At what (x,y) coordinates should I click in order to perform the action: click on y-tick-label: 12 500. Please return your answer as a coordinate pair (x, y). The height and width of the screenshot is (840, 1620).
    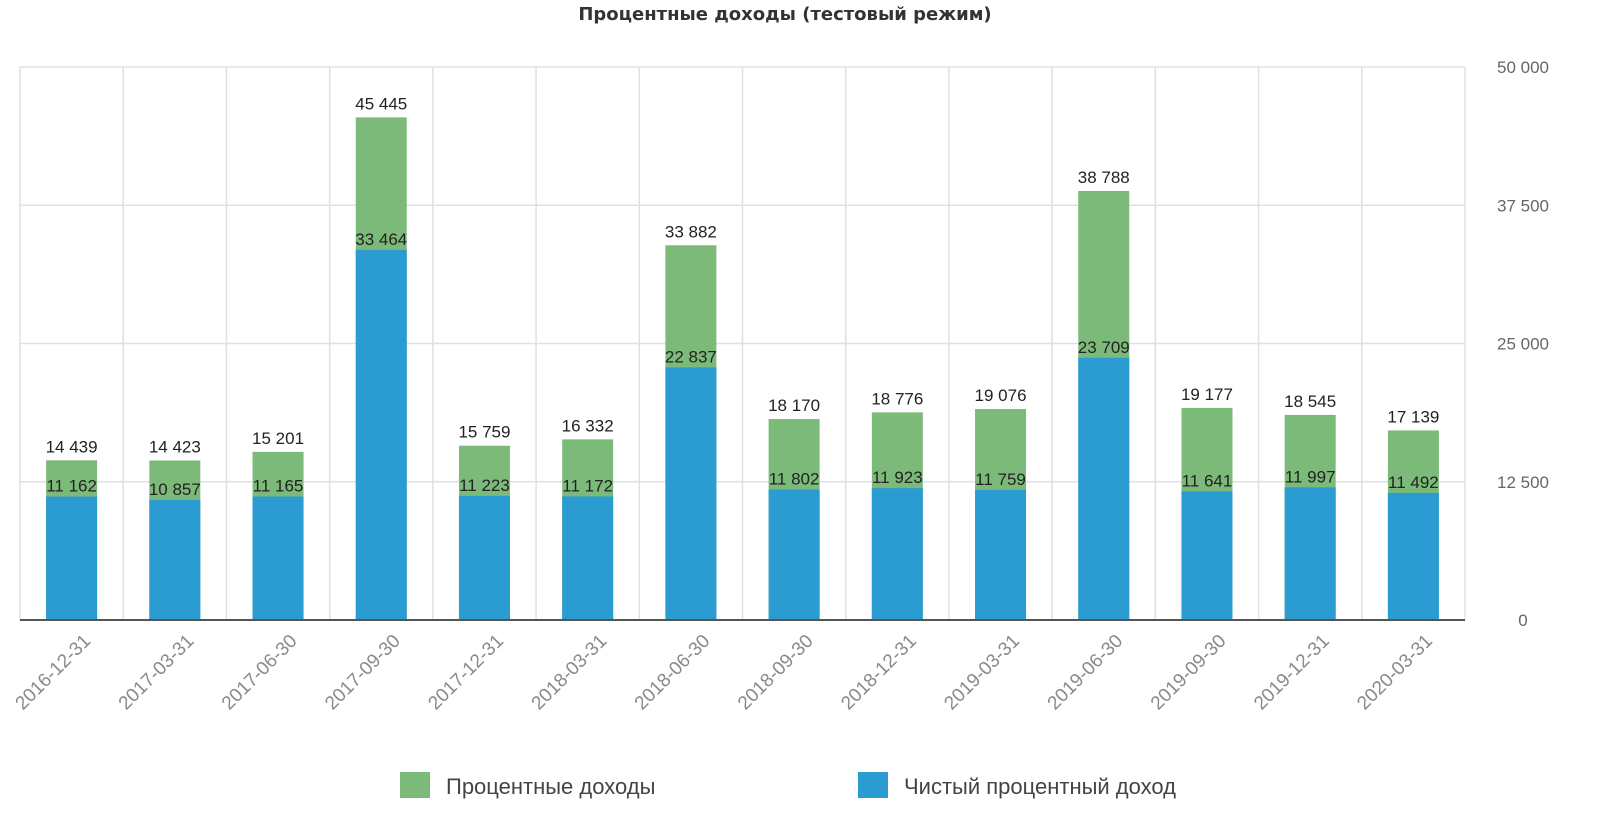
    Looking at the image, I should click on (1523, 482).